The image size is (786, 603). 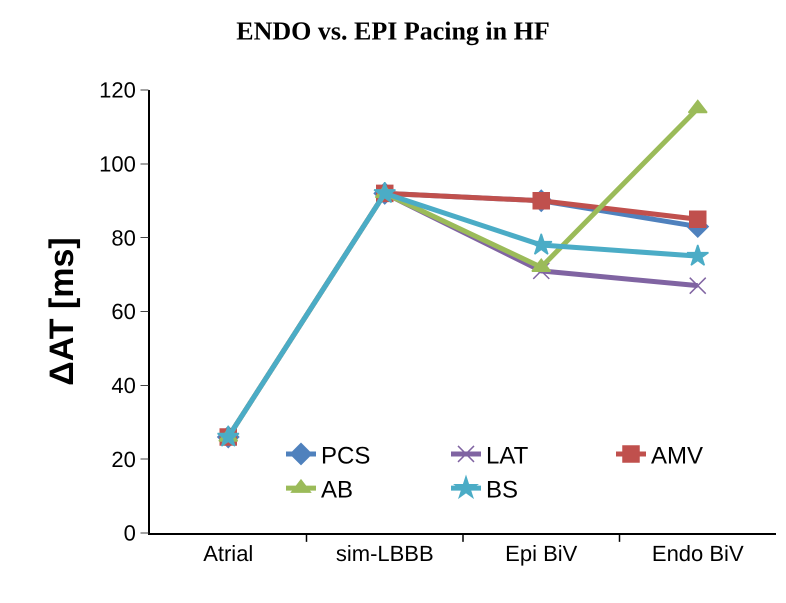 What do you see at coordinates (677, 456) in the screenshot?
I see `legend-label: AMV` at bounding box center [677, 456].